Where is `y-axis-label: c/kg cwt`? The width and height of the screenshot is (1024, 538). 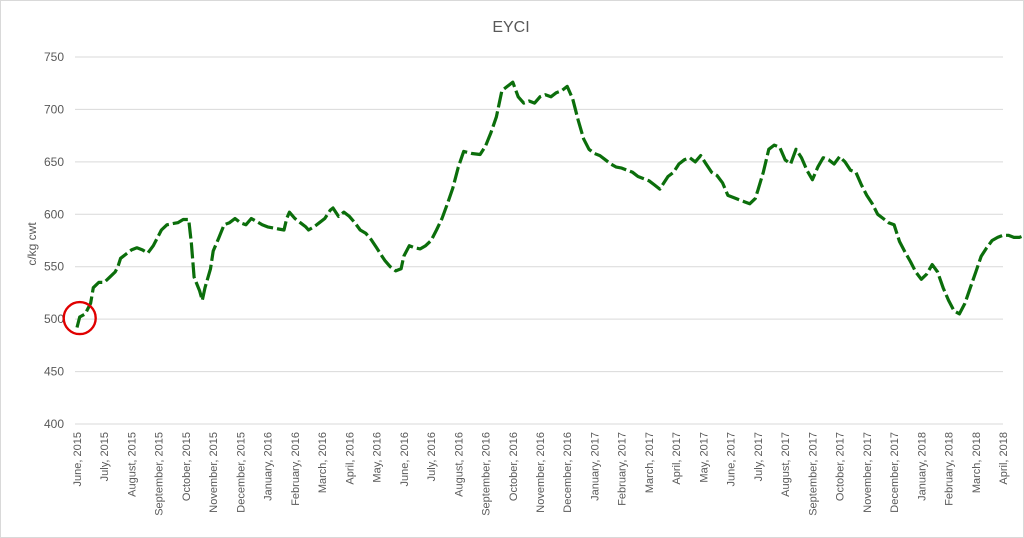 y-axis-label: c/kg cwt is located at coordinates (32, 244).